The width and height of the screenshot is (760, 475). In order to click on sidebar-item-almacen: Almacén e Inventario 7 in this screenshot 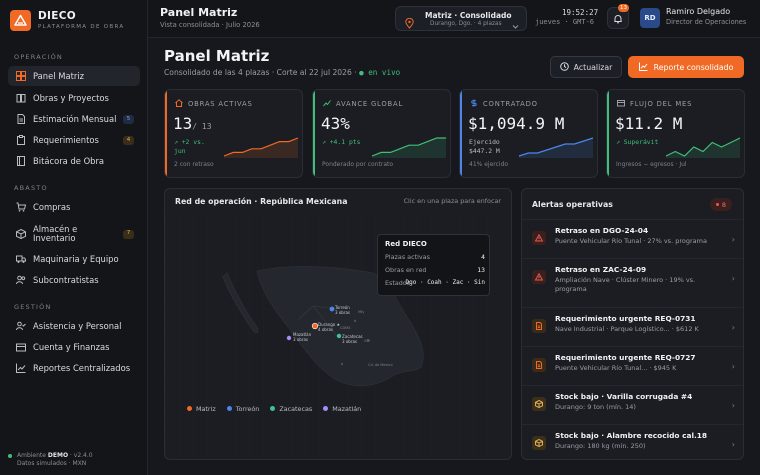, I will do `click(74, 234)`.